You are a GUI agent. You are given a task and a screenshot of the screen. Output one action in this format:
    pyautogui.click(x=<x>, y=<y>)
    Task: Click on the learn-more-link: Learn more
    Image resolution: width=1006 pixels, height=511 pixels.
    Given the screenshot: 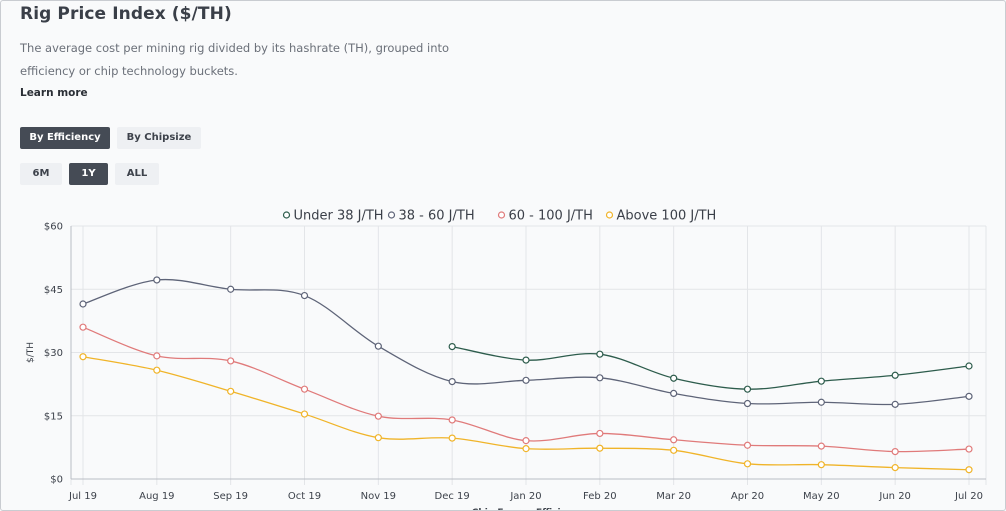 What is the action you would take?
    pyautogui.click(x=54, y=93)
    